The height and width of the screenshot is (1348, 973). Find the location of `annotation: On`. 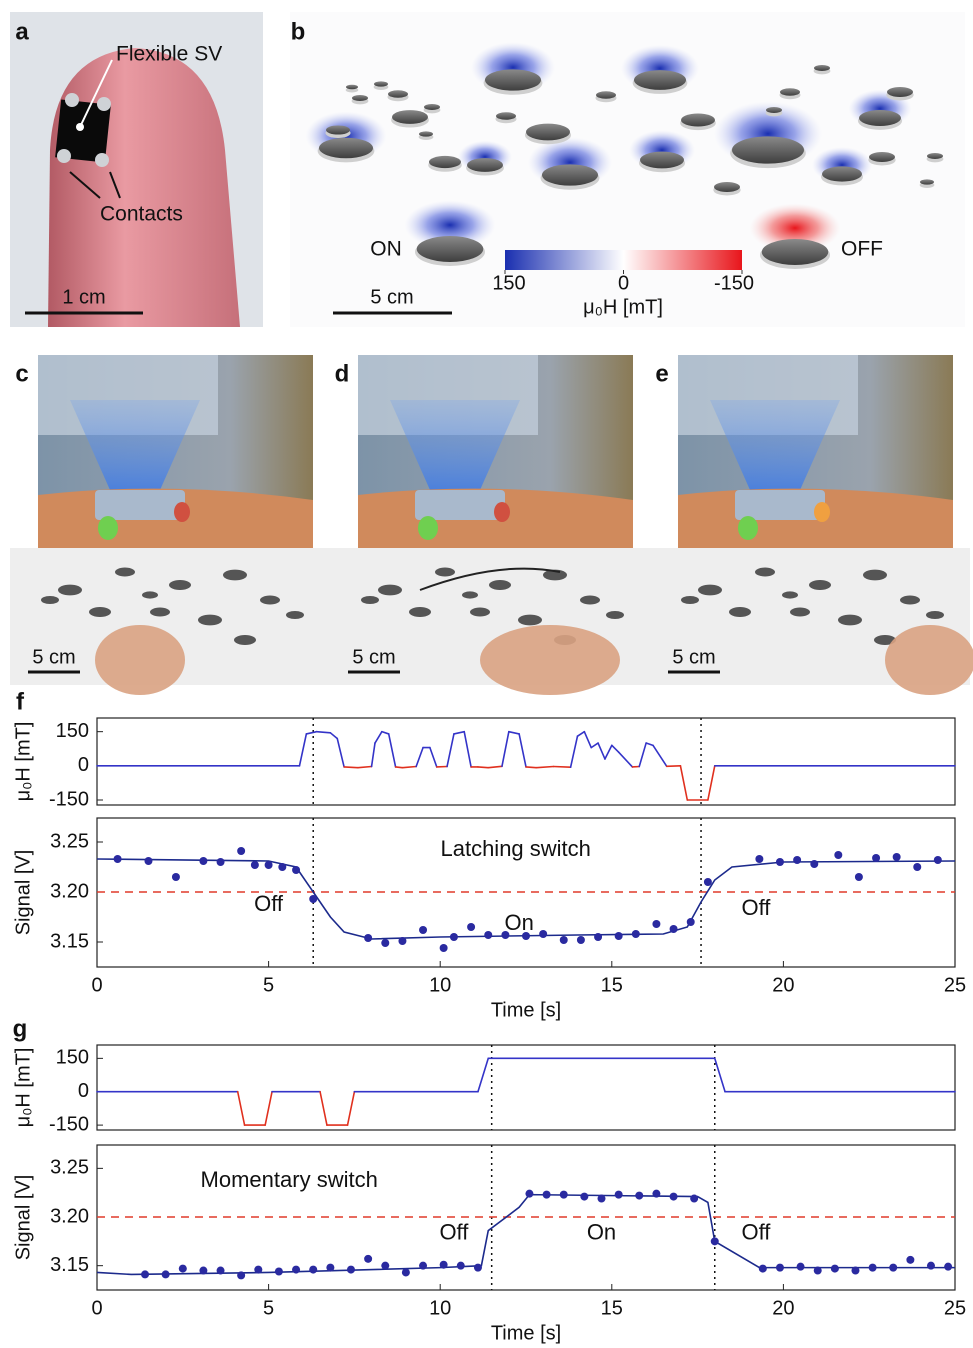

annotation: On is located at coordinates (601, 1231).